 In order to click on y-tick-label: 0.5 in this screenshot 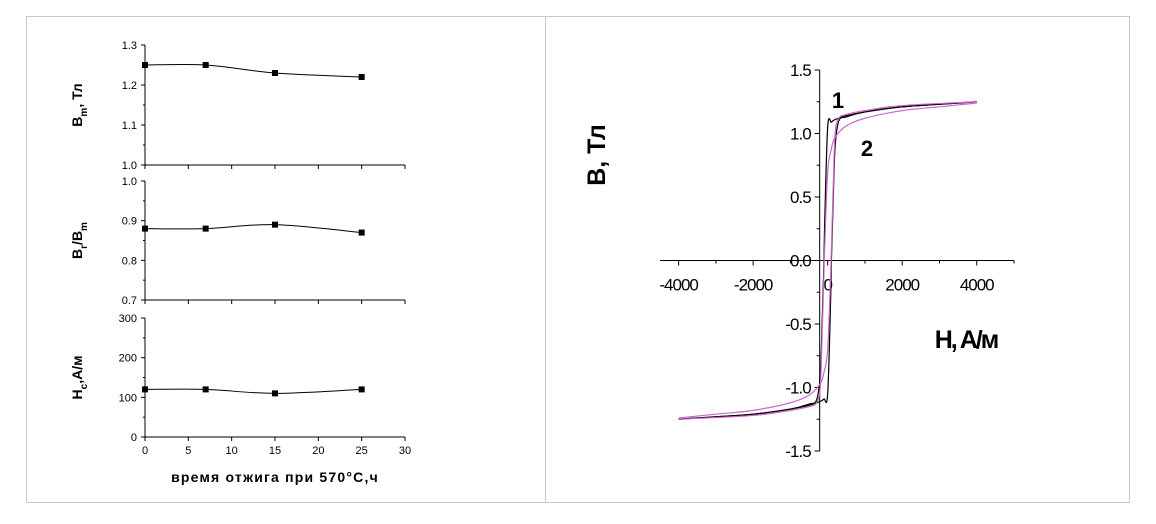, I will do `click(800, 197)`.